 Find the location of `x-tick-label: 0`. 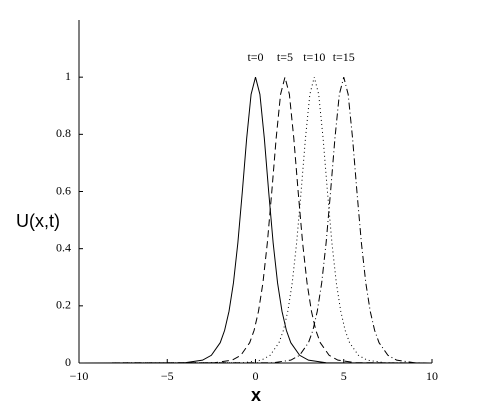

x-tick-label: 0 is located at coordinates (256, 376).